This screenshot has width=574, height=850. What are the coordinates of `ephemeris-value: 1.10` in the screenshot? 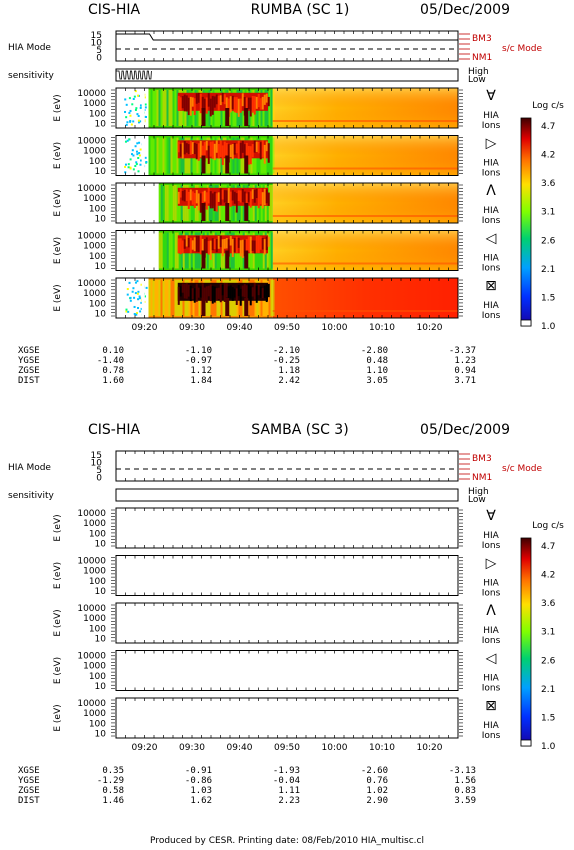 It's located at (377, 371).